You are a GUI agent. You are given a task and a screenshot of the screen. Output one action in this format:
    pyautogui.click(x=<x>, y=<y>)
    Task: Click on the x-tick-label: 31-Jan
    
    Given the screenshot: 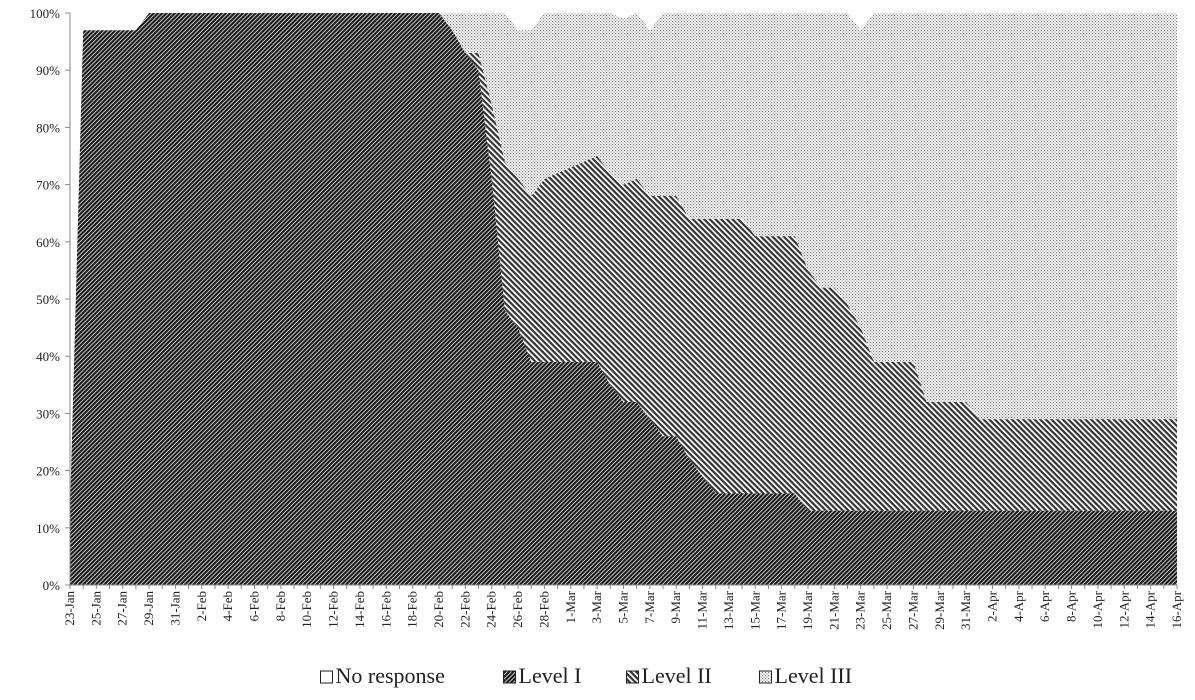 What is the action you would take?
    pyautogui.click(x=174, y=608)
    